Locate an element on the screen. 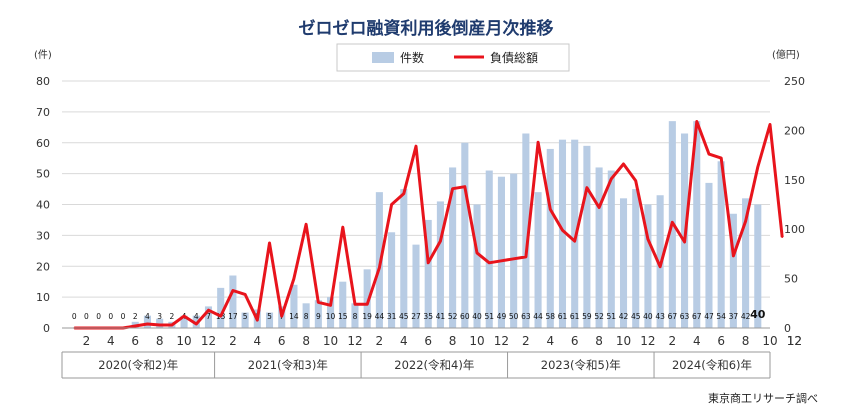 The image size is (852, 420). count-label: 27 is located at coordinates (416, 316).